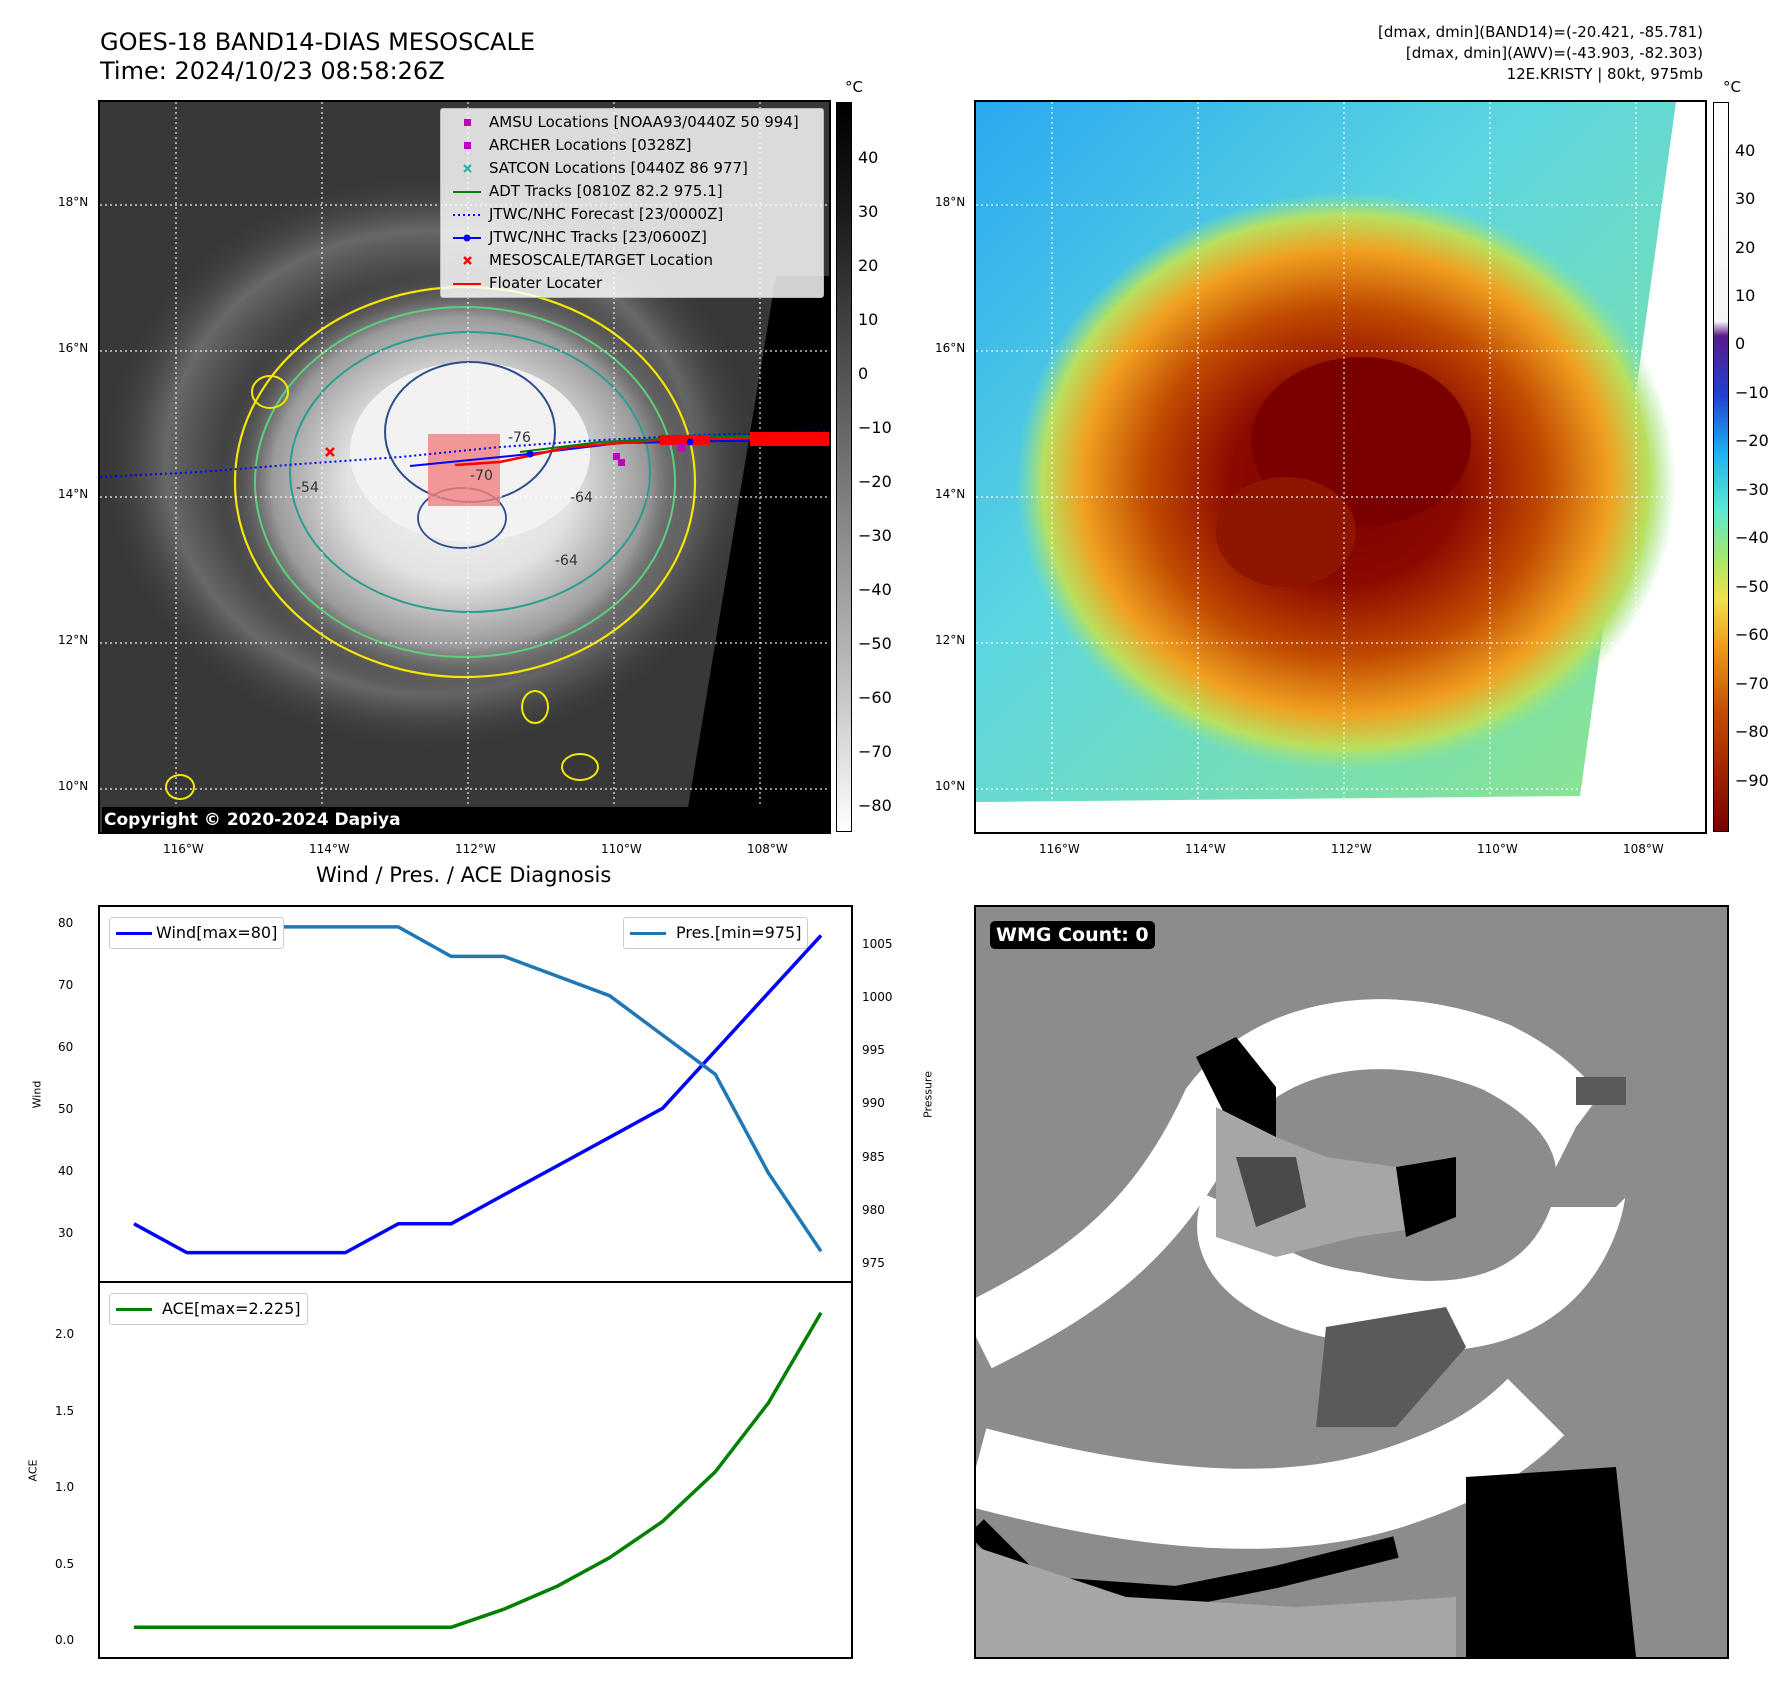  I want to click on color-colorbar-tick: −90, so click(1752, 780).